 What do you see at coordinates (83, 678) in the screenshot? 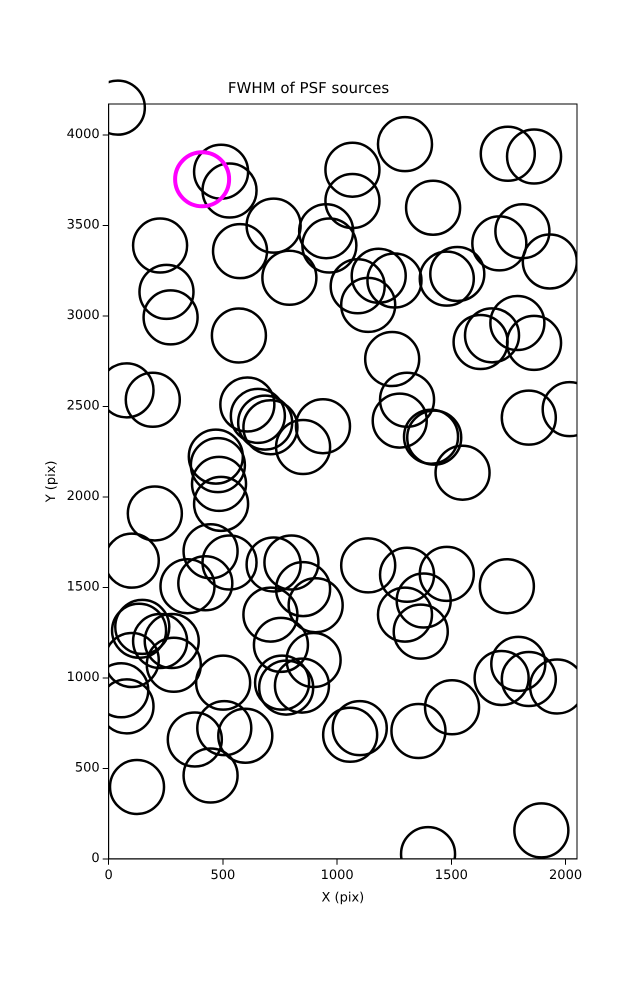
I see `y-tick-label: 1000` at bounding box center [83, 678].